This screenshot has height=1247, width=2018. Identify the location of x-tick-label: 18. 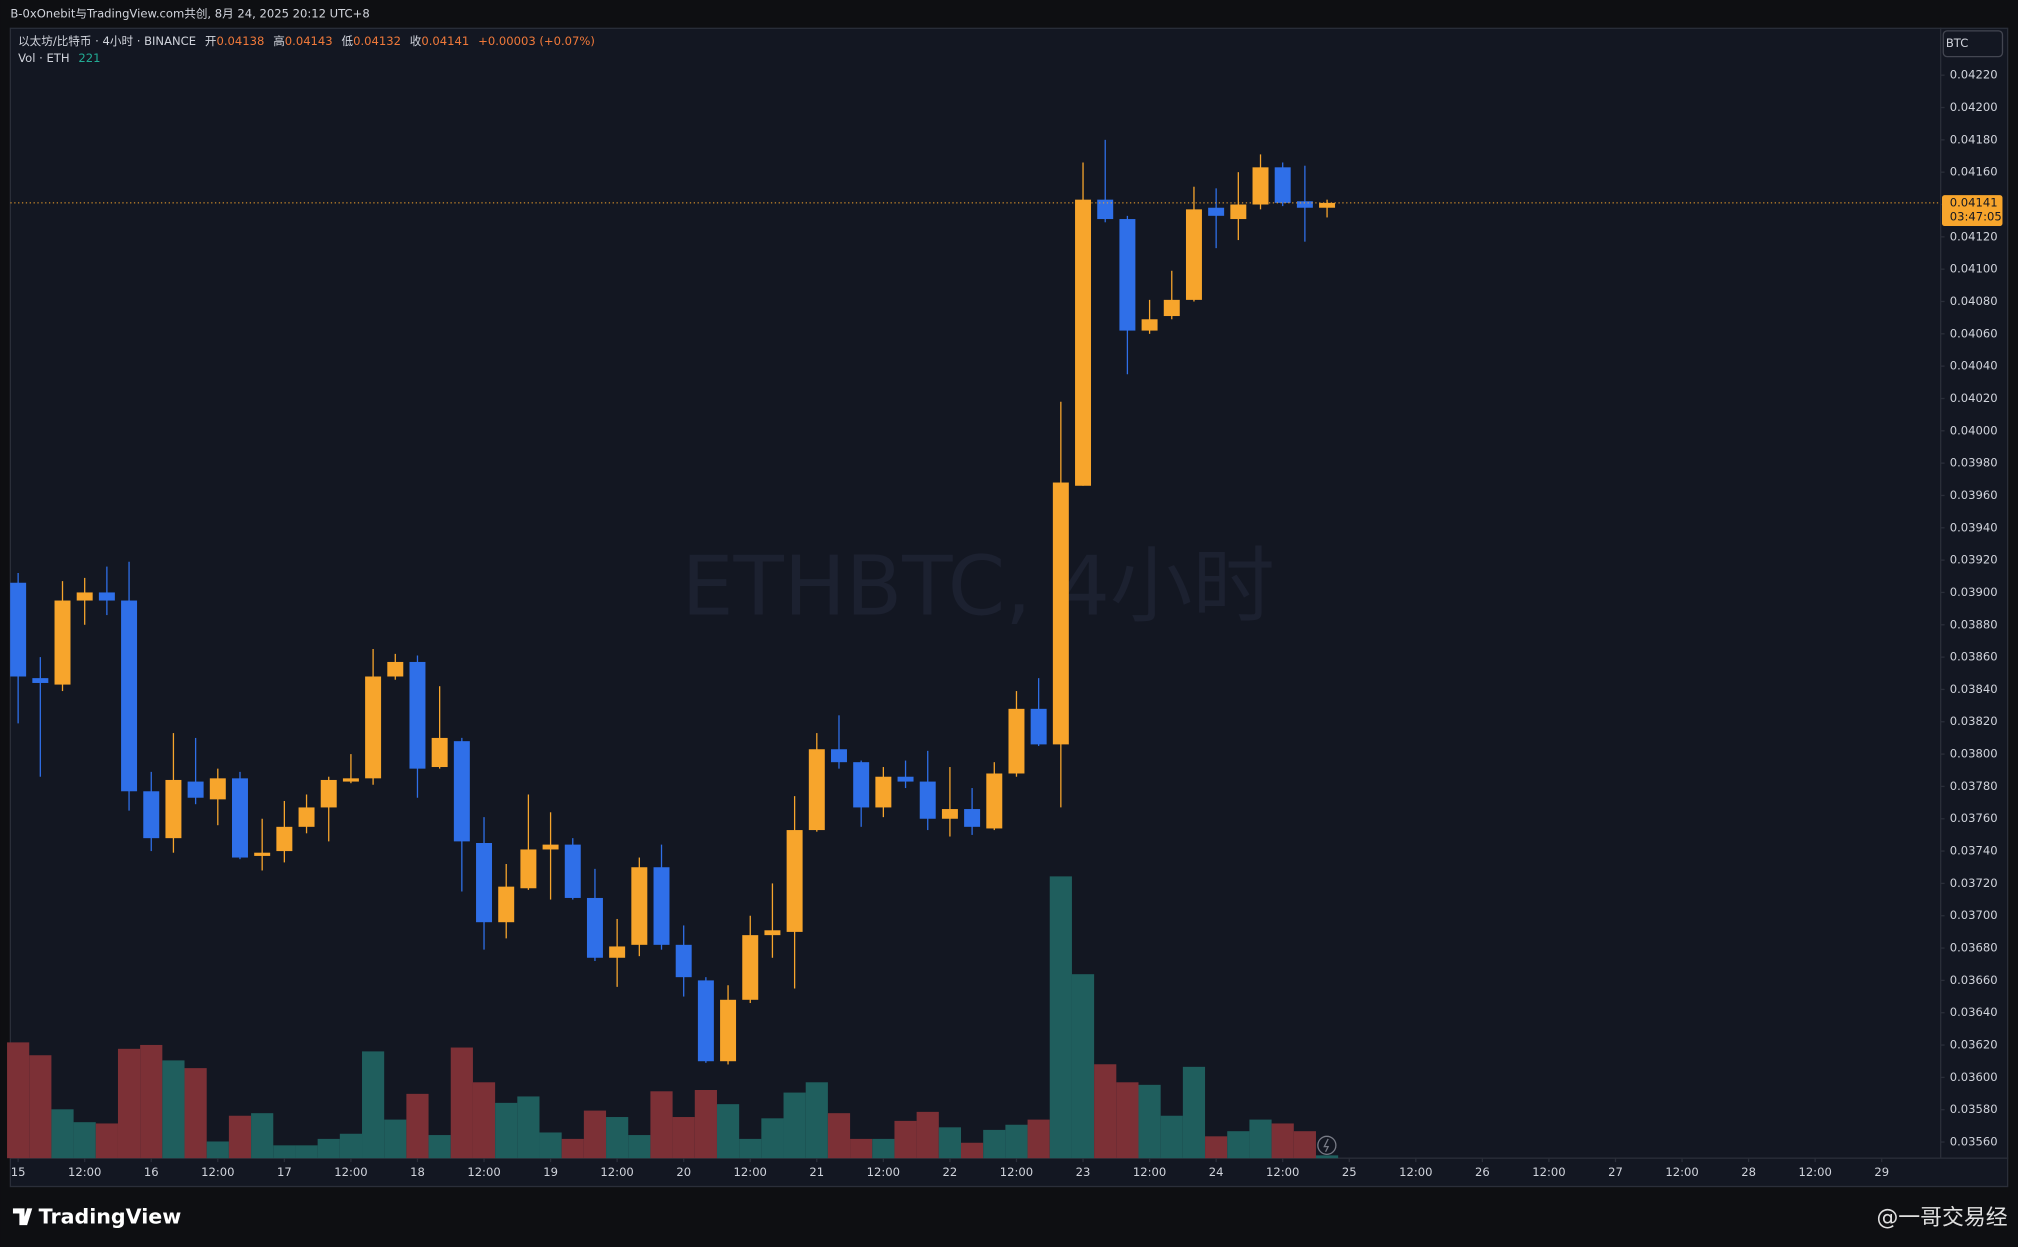
(417, 1172).